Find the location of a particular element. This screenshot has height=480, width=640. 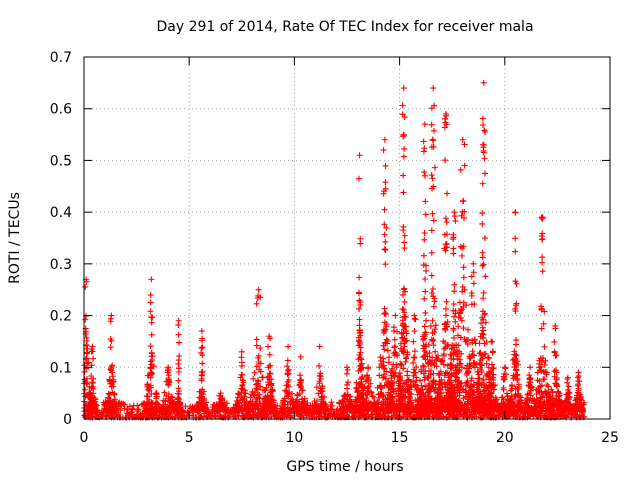

y-tick-label: 0.3 is located at coordinates (61, 265).